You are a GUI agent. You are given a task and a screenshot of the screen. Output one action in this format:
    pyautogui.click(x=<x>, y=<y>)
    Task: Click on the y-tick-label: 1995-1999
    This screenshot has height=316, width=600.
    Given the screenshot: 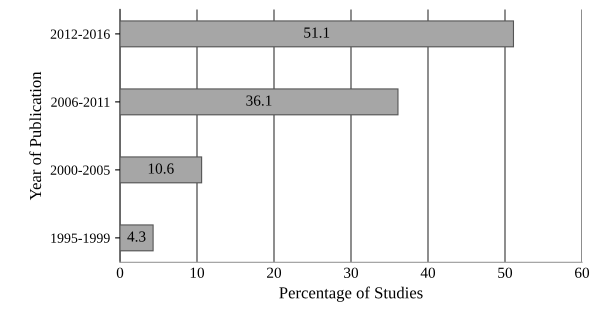 What is the action you would take?
    pyautogui.click(x=80, y=238)
    